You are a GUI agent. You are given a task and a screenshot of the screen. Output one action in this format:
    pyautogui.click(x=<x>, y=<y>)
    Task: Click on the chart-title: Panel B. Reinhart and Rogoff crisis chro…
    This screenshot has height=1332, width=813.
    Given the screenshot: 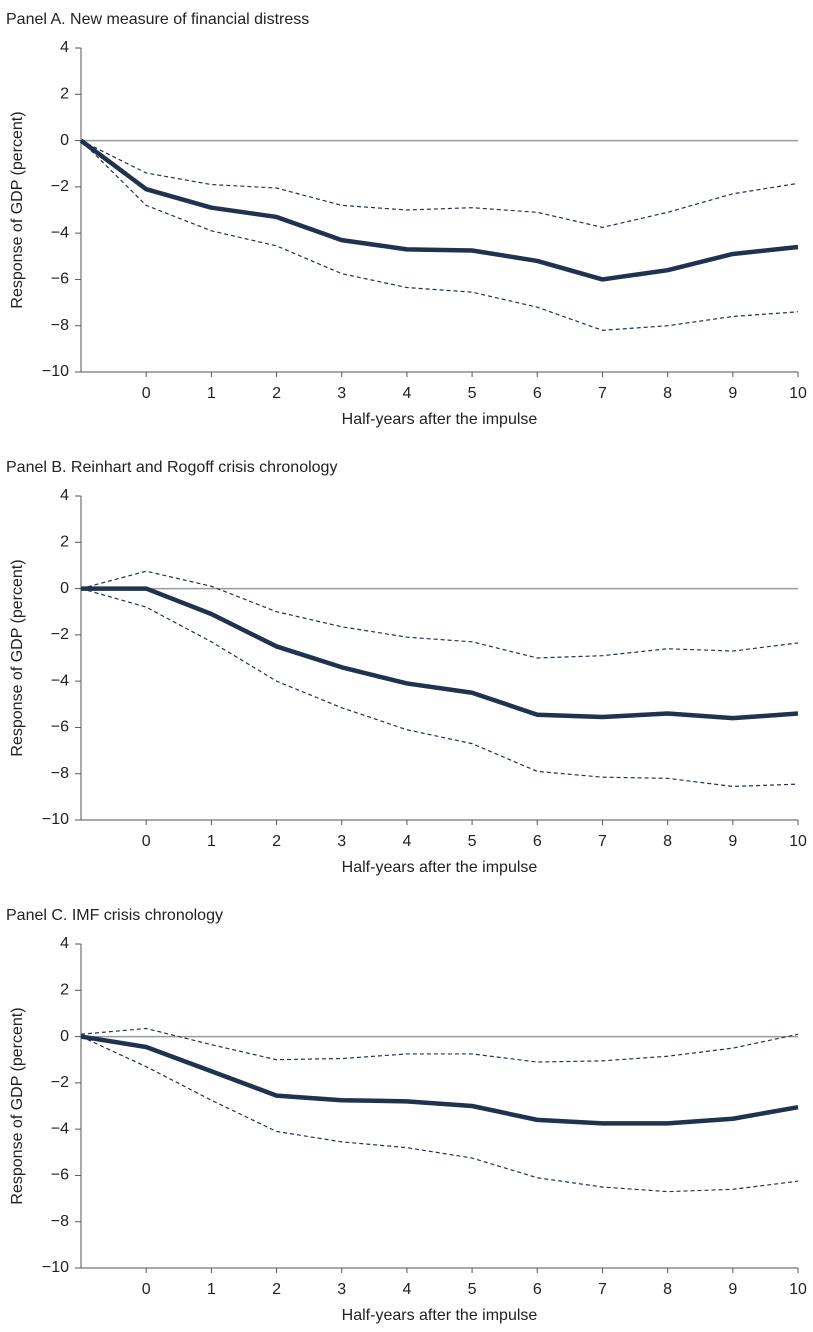 What is the action you would take?
    pyautogui.click(x=171, y=467)
    